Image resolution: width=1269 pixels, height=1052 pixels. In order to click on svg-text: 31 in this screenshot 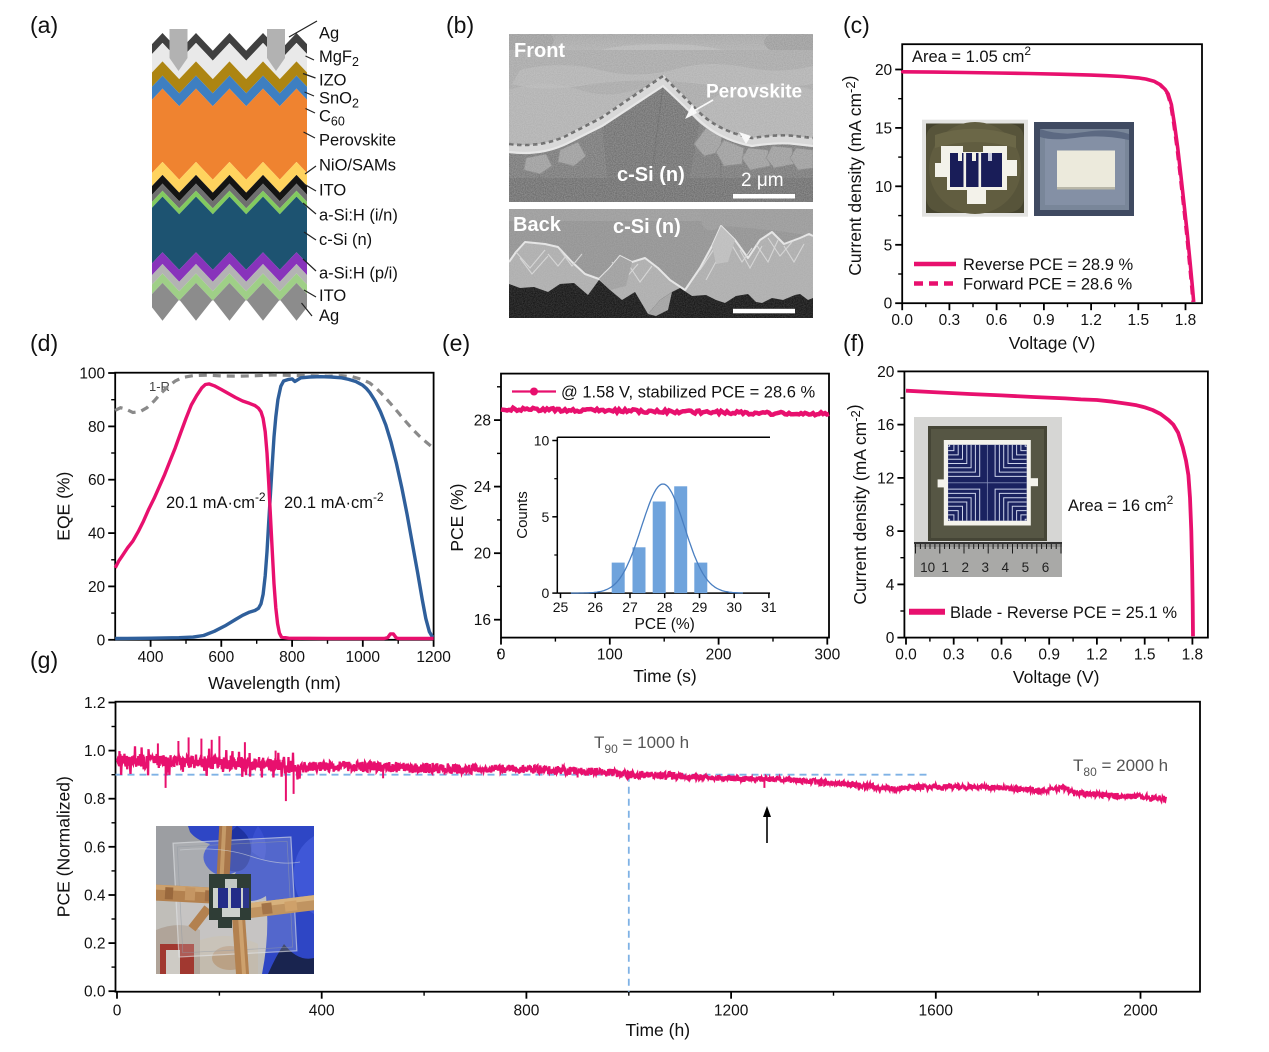, I will do `click(769, 607)`.